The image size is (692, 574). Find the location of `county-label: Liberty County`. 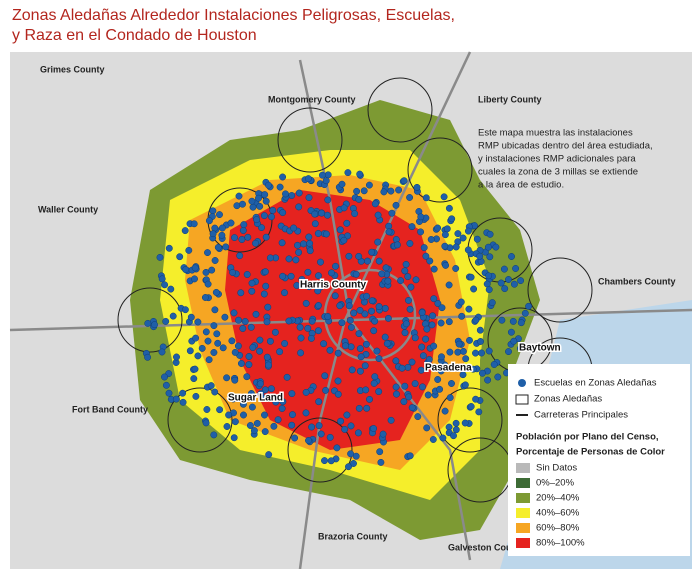

county-label: Liberty County is located at coordinates (510, 99).